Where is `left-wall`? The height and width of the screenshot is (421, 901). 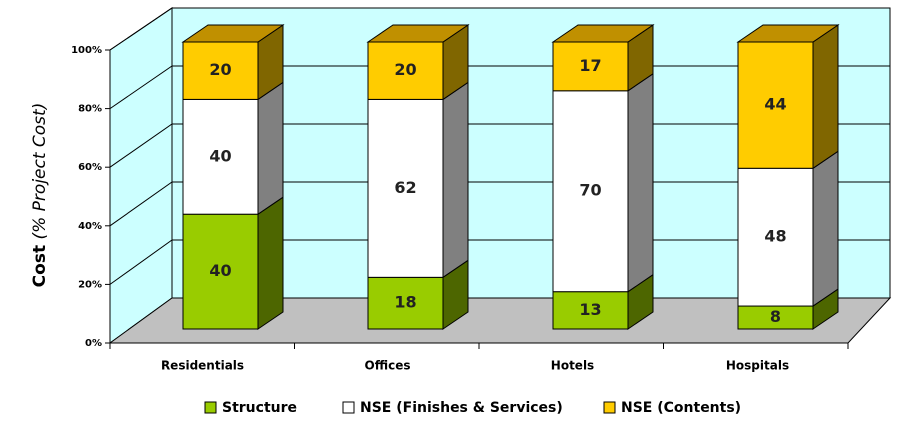
left-wall is located at coordinates (141, 175).